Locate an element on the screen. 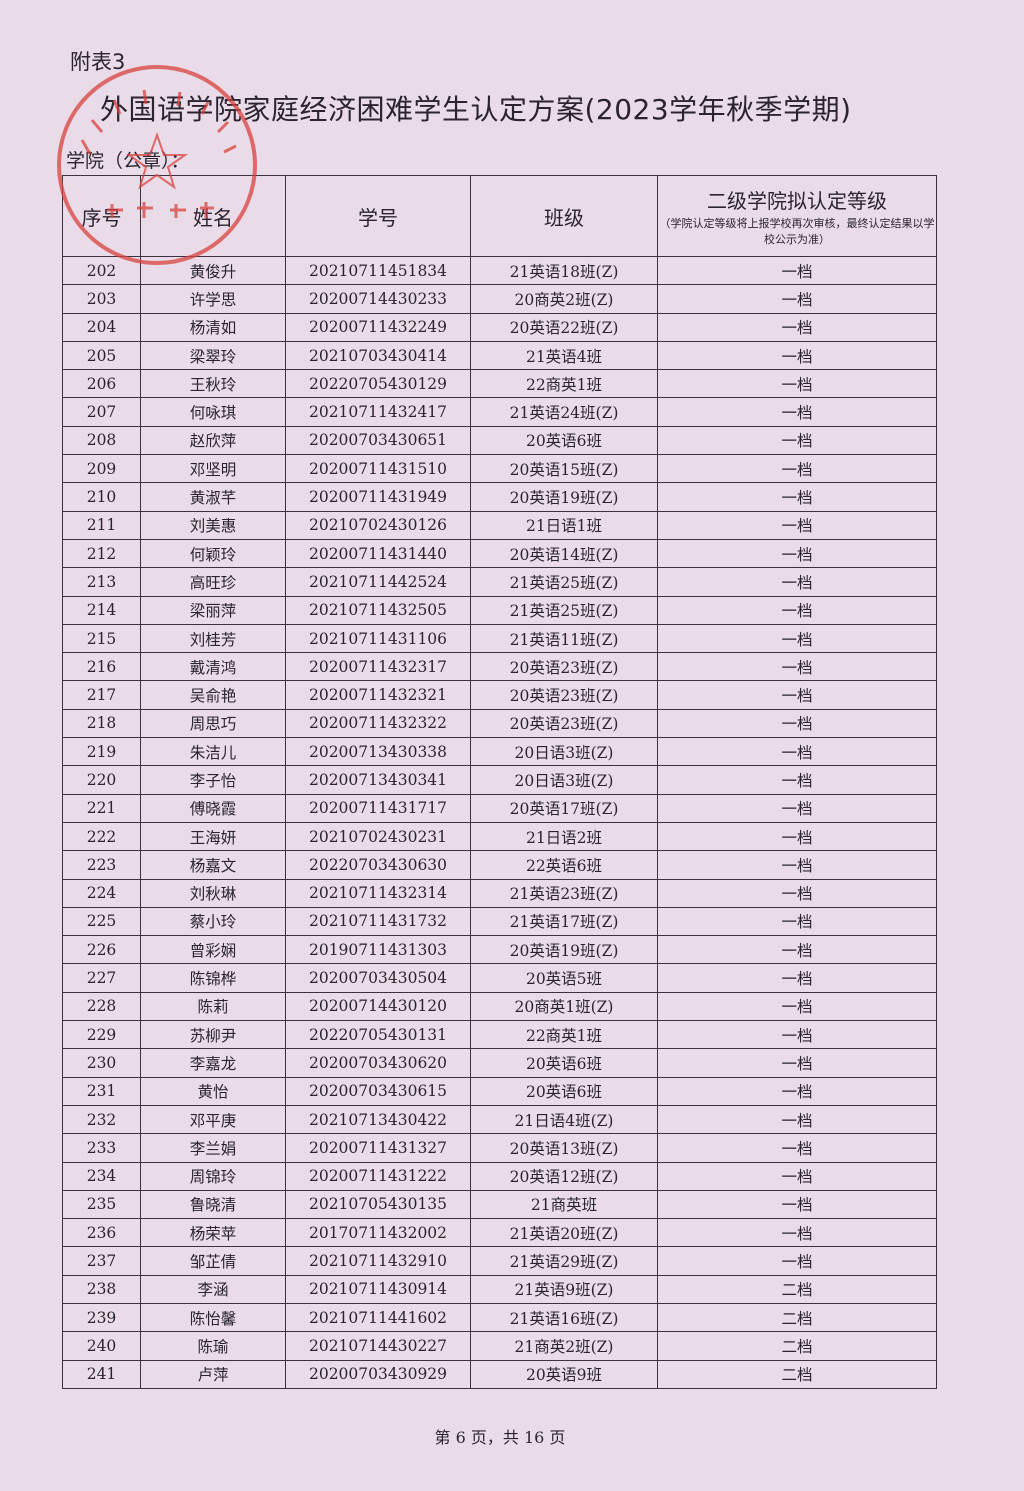 The image size is (1024, 1491). cell-class: 21英语23班(Z) is located at coordinates (564, 893).